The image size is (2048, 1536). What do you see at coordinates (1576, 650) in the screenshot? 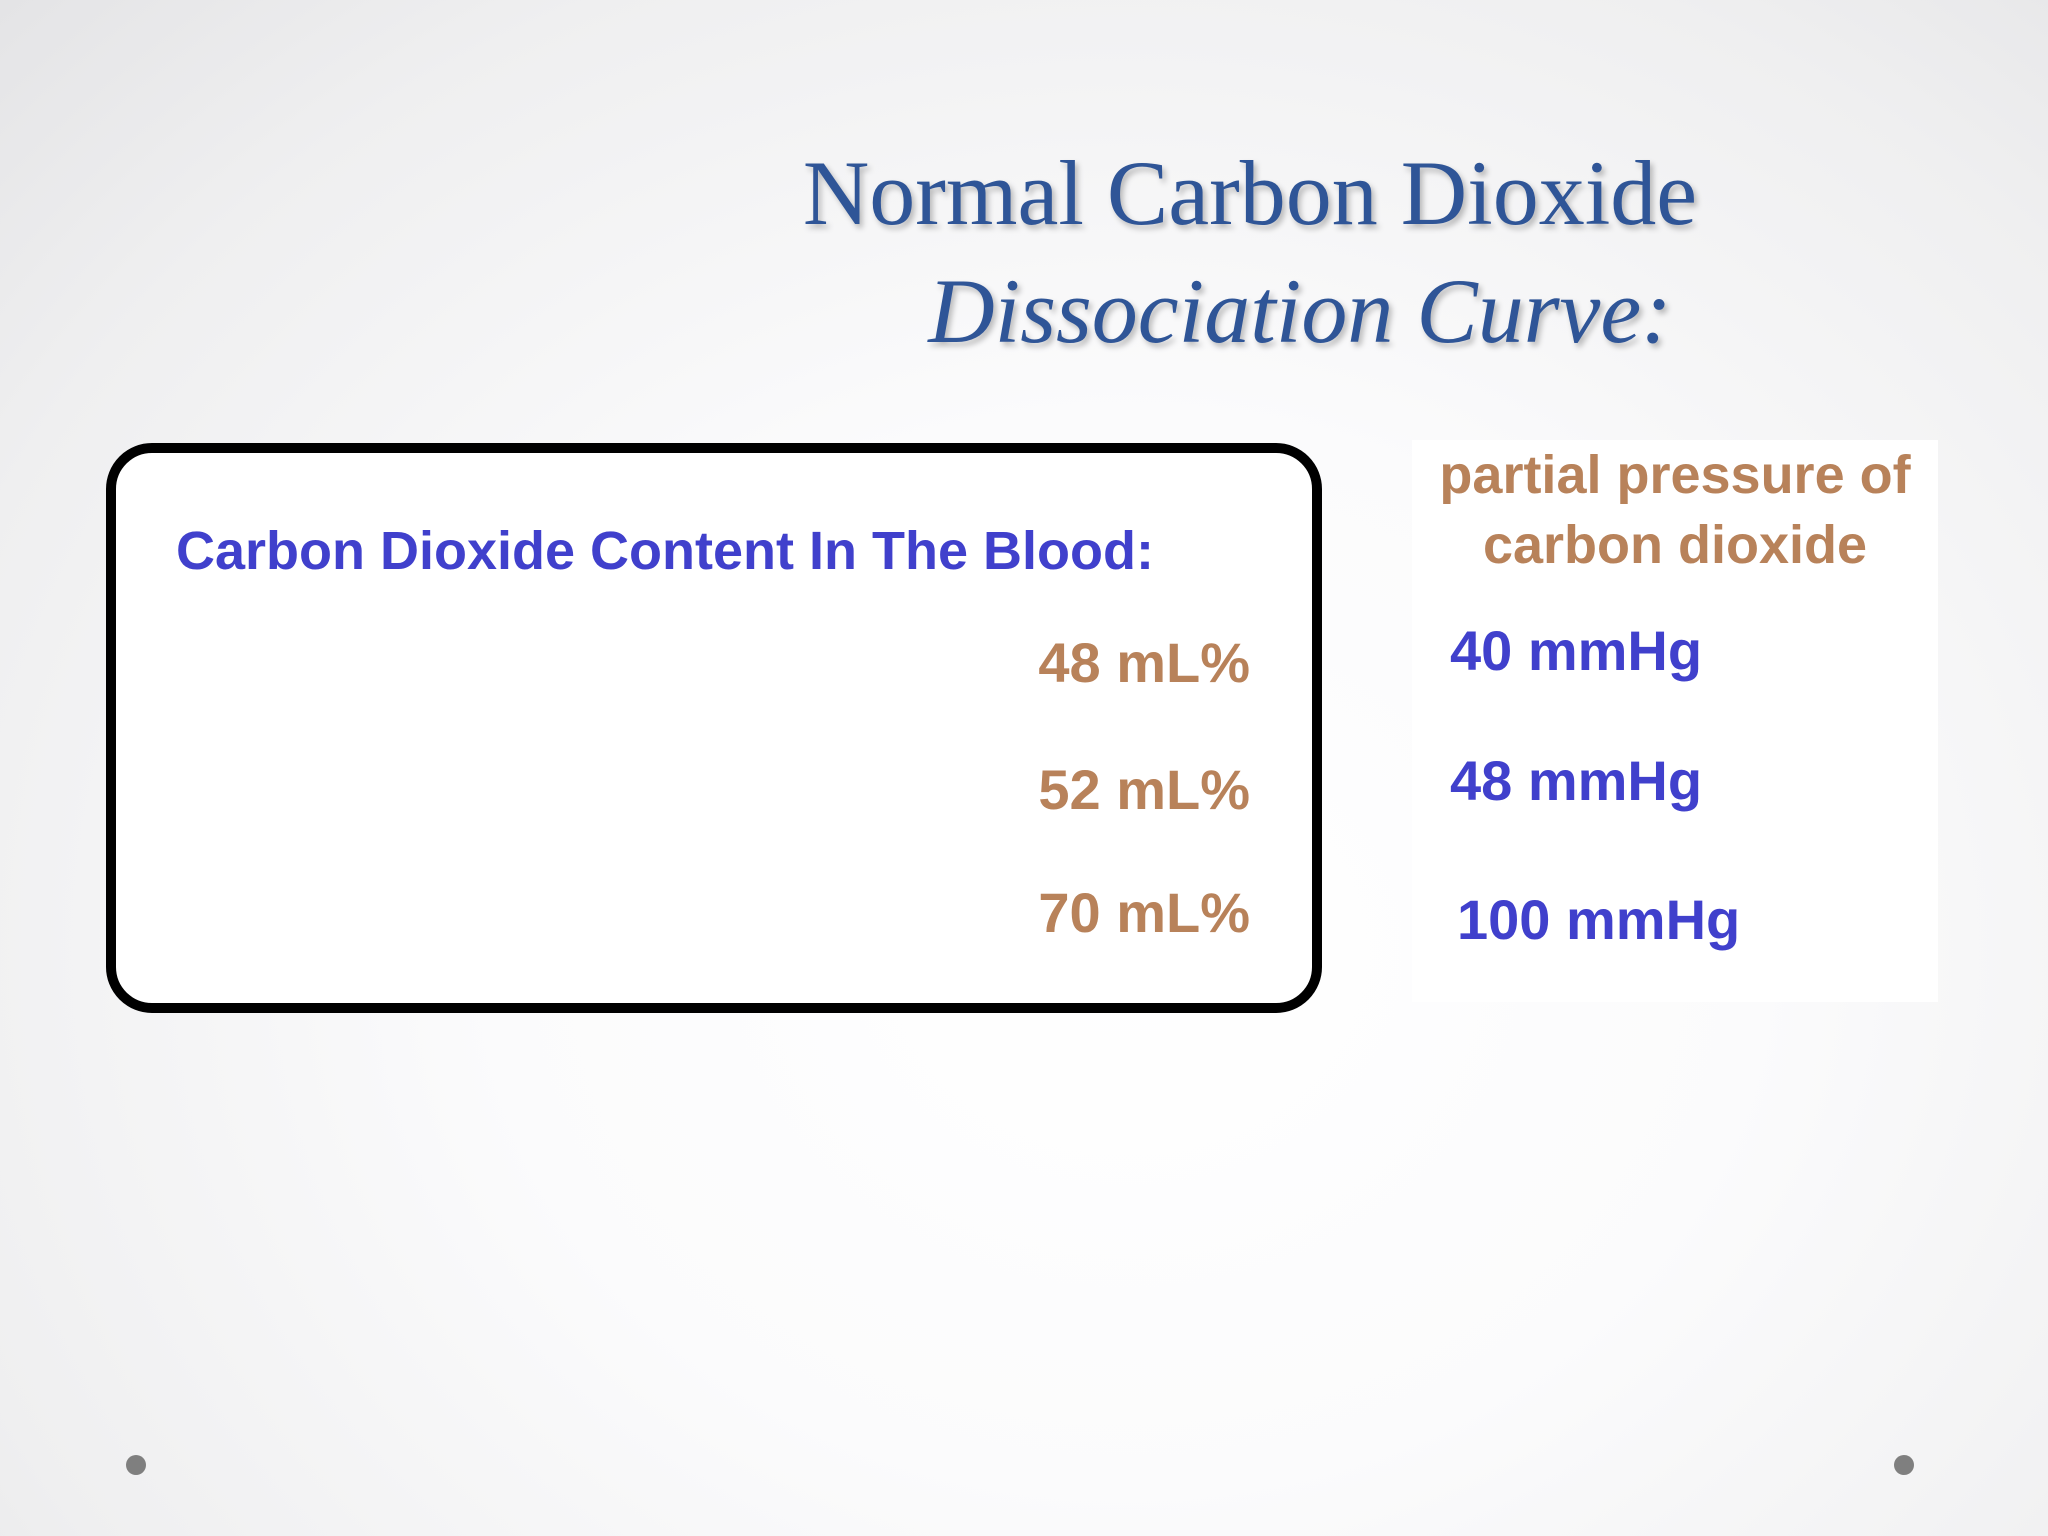
I see `pressure-value: 40 mmHg` at bounding box center [1576, 650].